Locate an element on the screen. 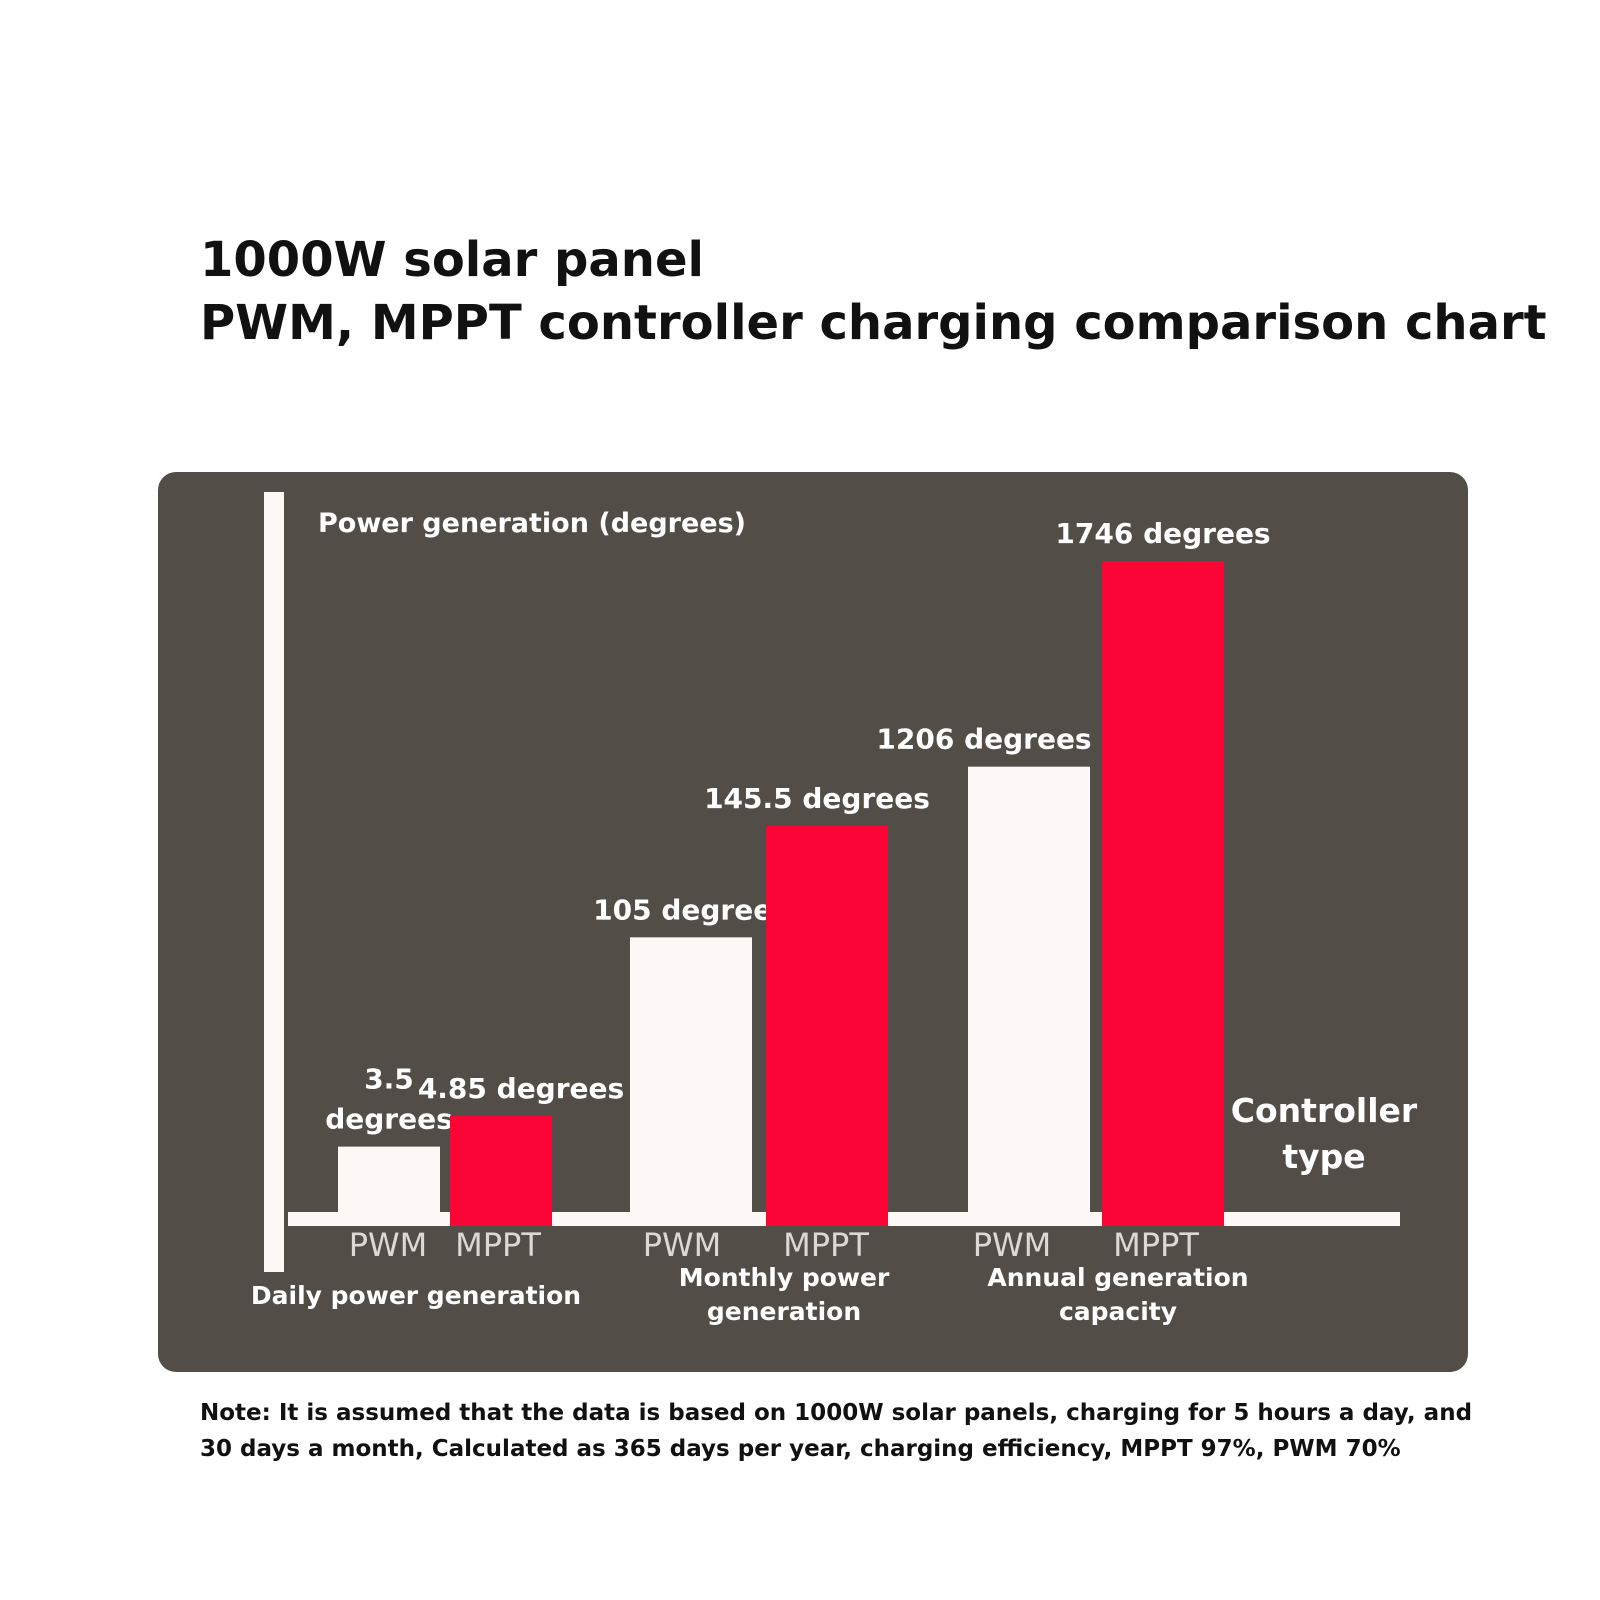 Image resolution: width=1600 pixels, height=1600 pixels. data-label: degrees is located at coordinates (389, 1119).